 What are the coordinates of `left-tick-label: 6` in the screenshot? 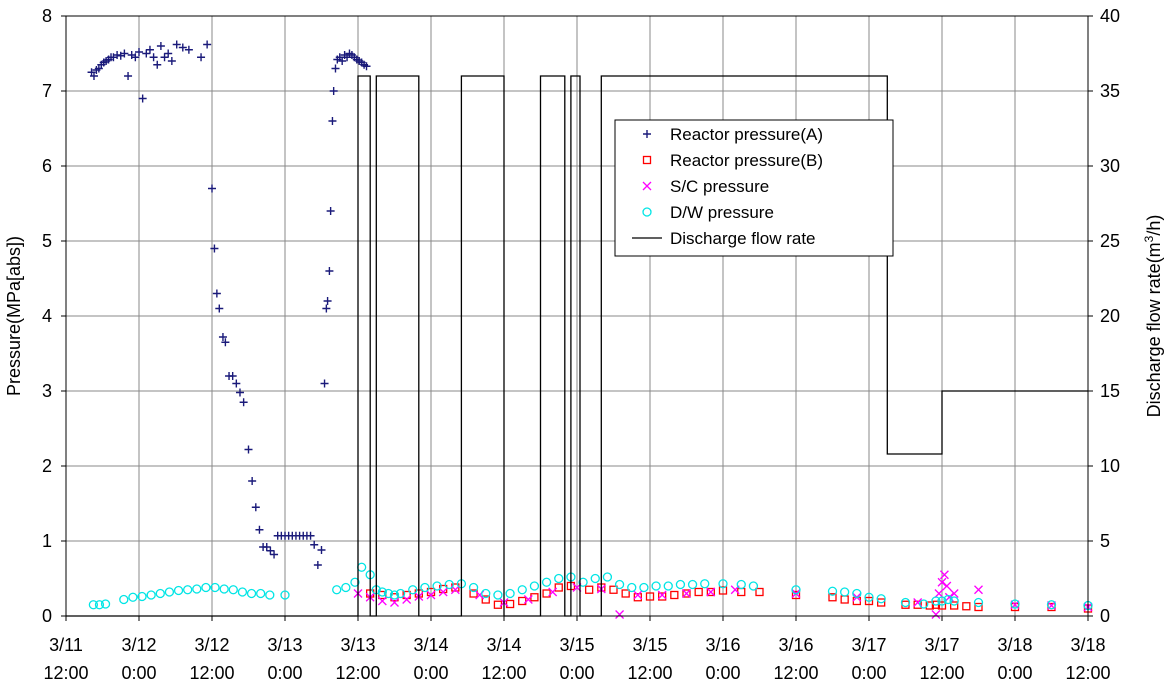 It's located at (47, 166).